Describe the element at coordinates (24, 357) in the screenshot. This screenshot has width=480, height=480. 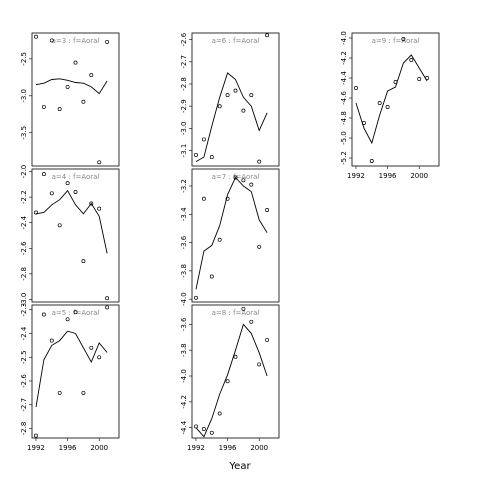
I see `y-tick-label: -2.5` at that location.